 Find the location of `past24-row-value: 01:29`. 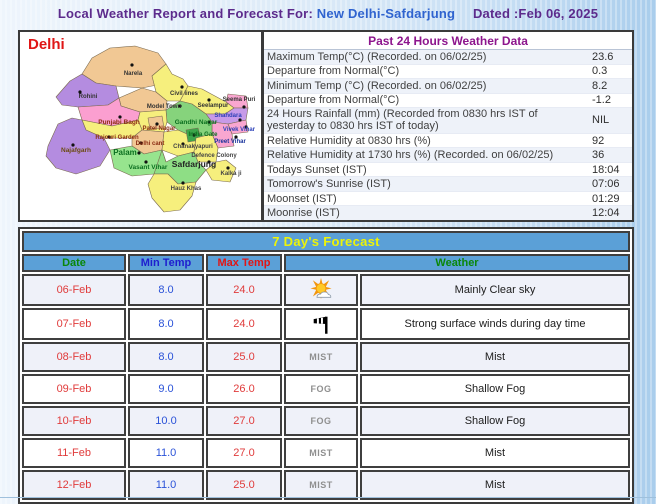

past24-row-value: 01:29 is located at coordinates (606, 198).